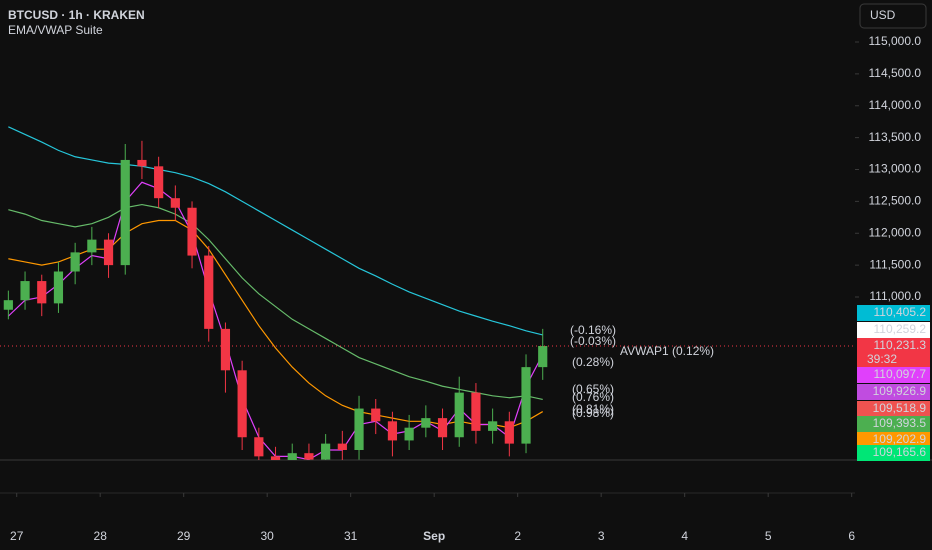  I want to click on line-annotation: (0.76%), so click(593, 397).